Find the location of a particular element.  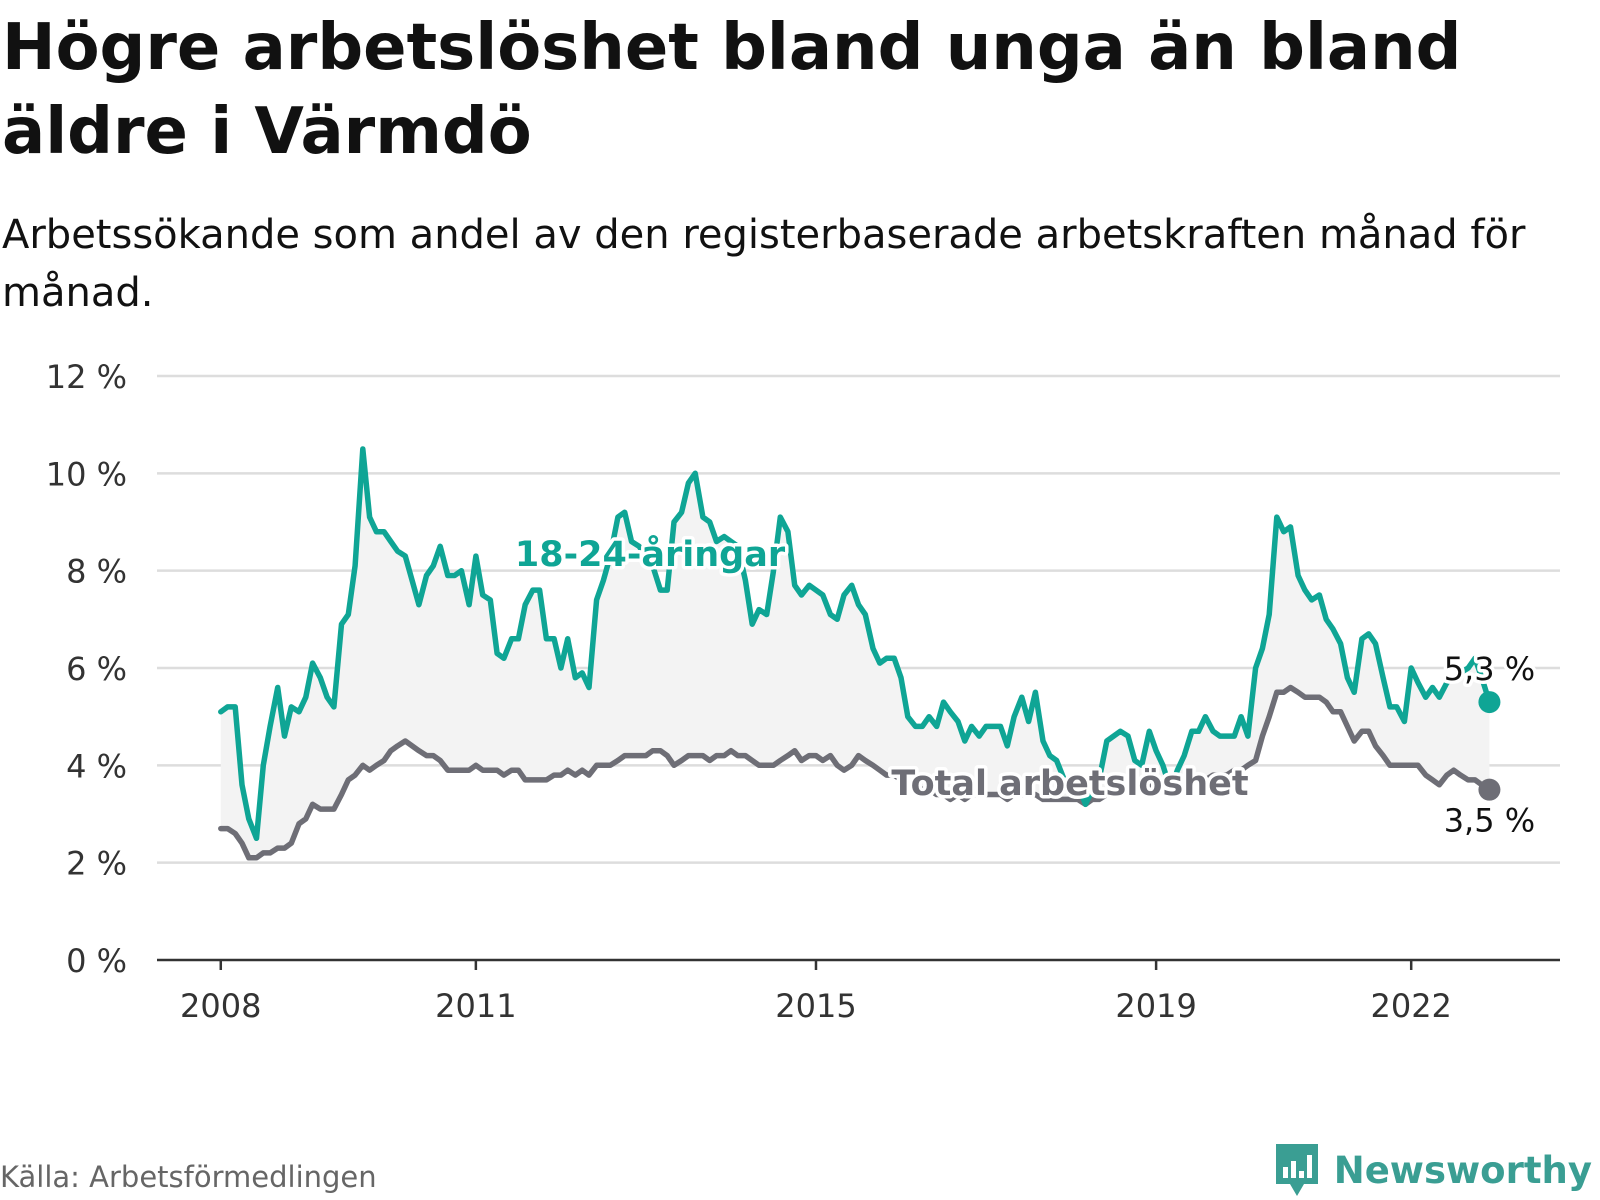

y-tick-label: 4 % is located at coordinates (96, 766).